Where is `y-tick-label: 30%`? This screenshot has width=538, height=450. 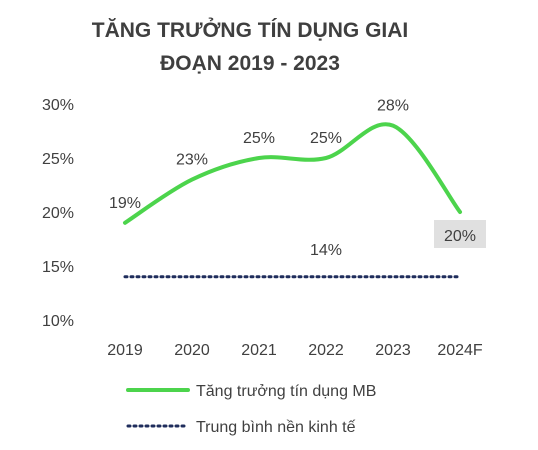 y-tick-label: 30% is located at coordinates (58, 105).